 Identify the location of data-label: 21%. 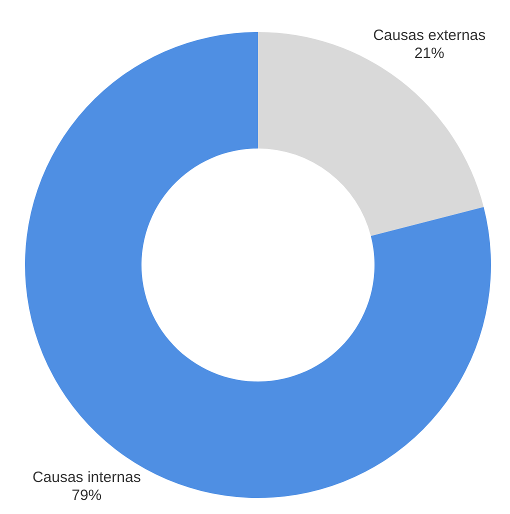
(429, 53).